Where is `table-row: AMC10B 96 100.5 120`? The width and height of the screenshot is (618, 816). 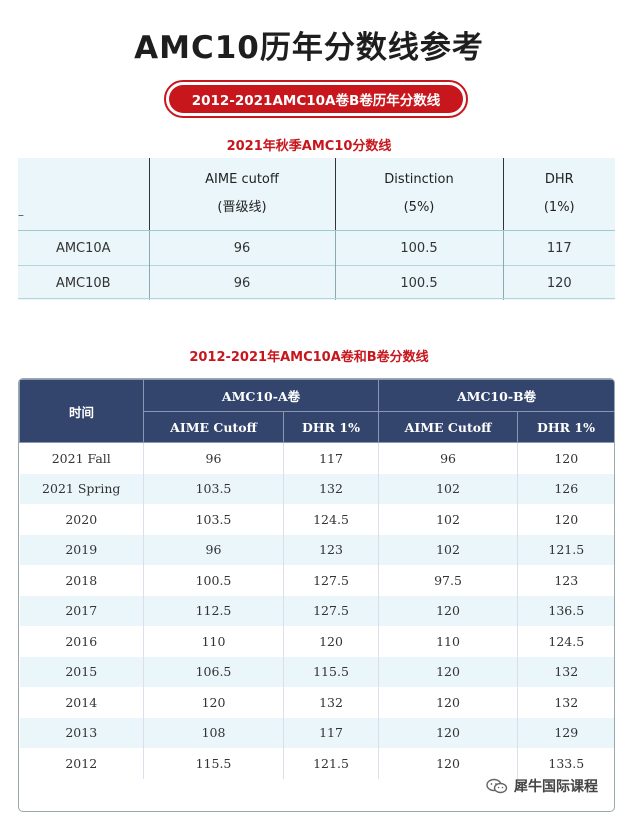 table-row: AMC10B 96 100.5 120 is located at coordinates (316, 282).